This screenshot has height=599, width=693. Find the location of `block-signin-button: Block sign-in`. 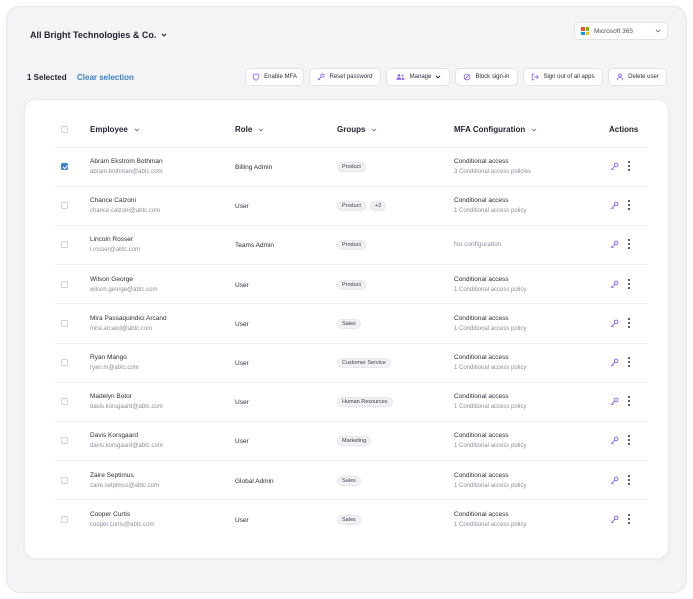

block-signin-button: Block sign-in is located at coordinates (486, 77).